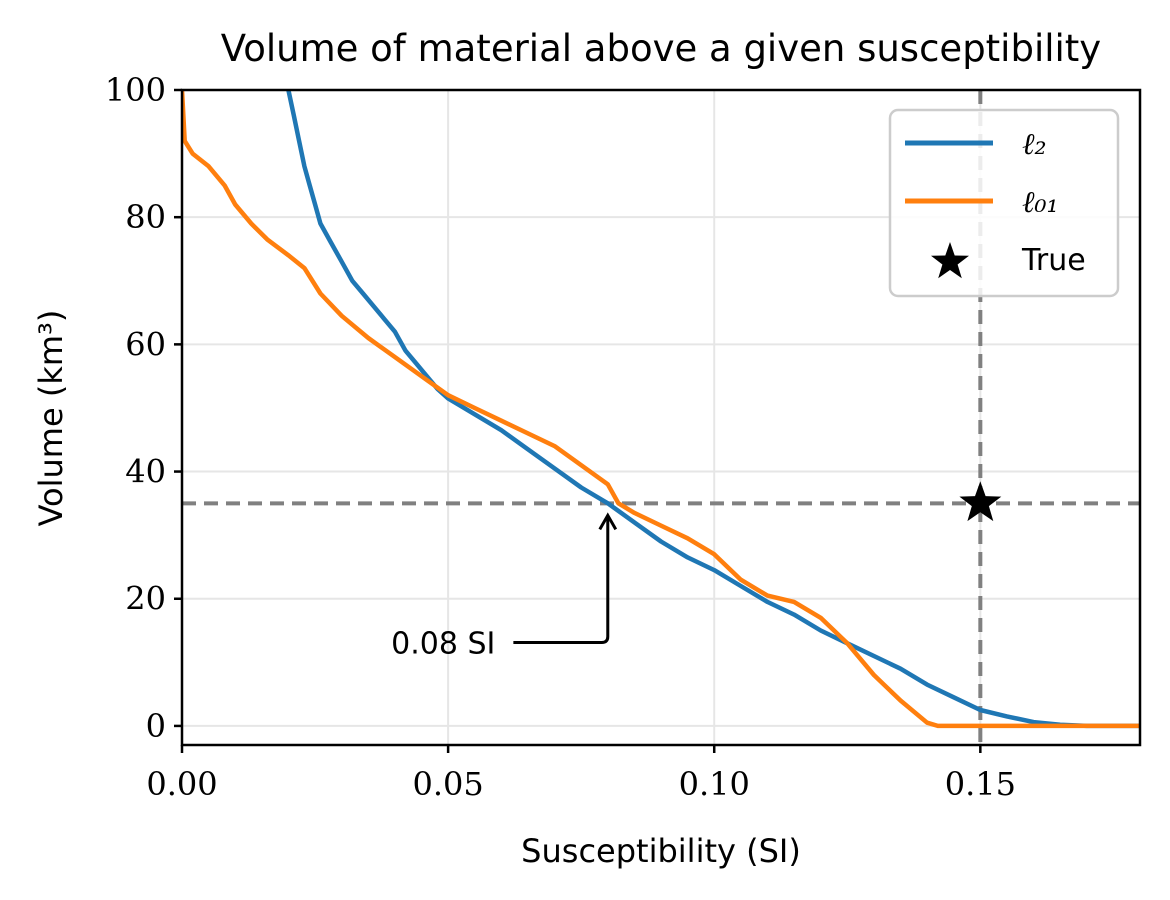  Describe the element at coordinates (51, 418) in the screenshot. I see `y-axis-label: Volume (km³)` at that location.